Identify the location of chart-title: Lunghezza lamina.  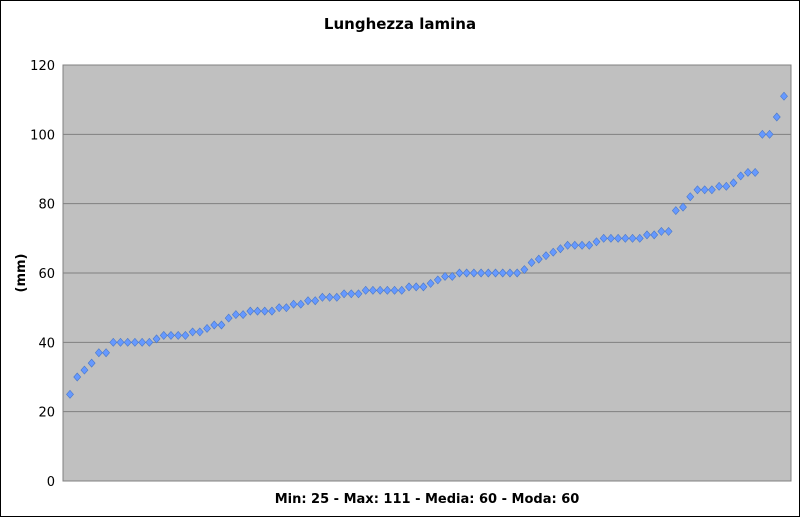
(400, 24).